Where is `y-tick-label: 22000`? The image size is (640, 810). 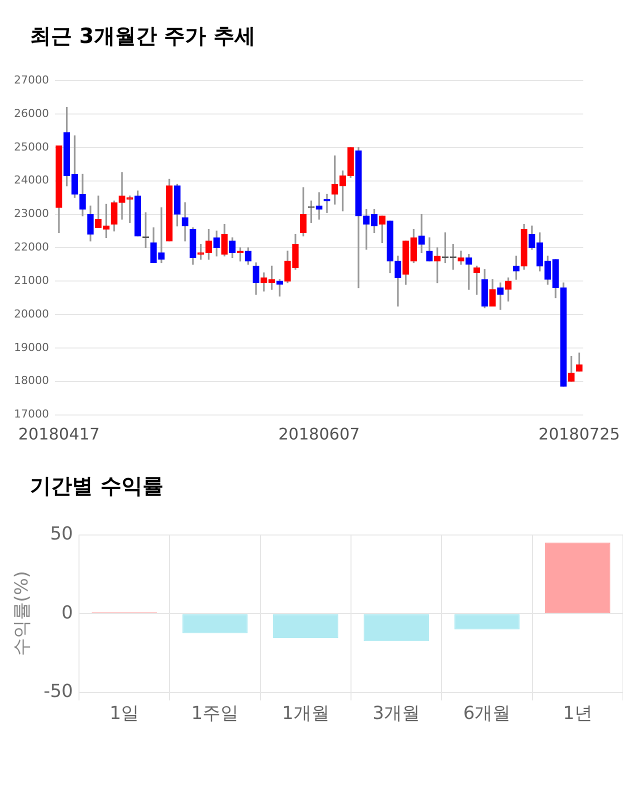
y-tick-label: 22000 is located at coordinates (31, 247).